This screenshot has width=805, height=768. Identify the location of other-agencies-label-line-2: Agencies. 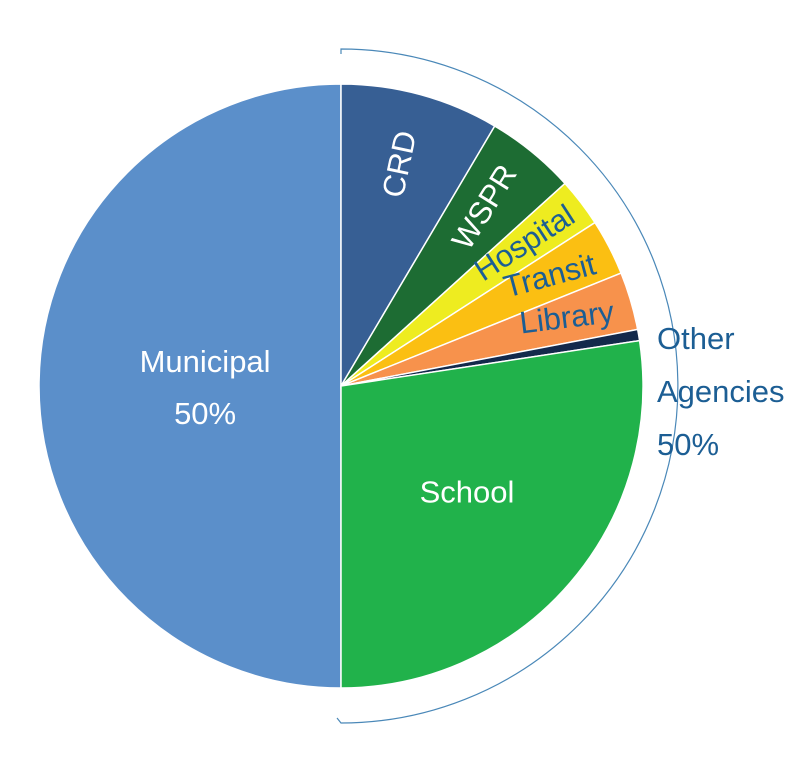
(721, 391).